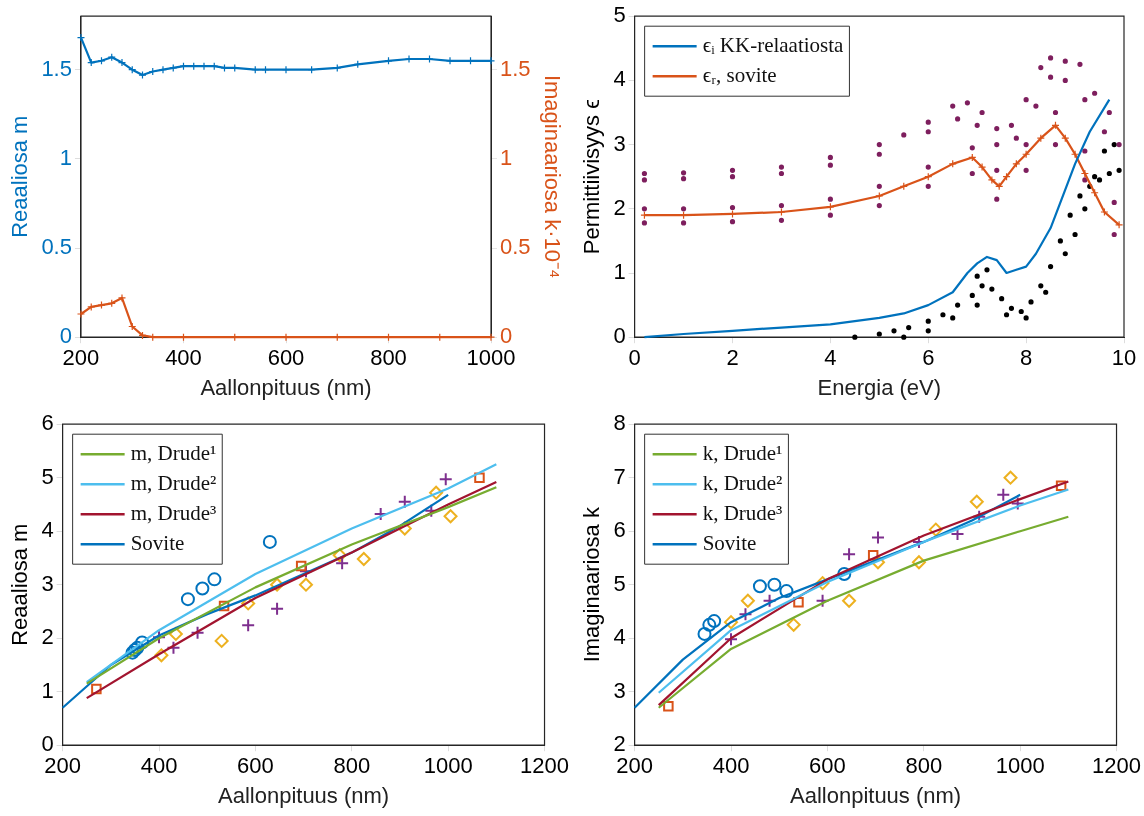  Describe the element at coordinates (515, 247) in the screenshot. I see `y2-tick-label: 0.5` at that location.